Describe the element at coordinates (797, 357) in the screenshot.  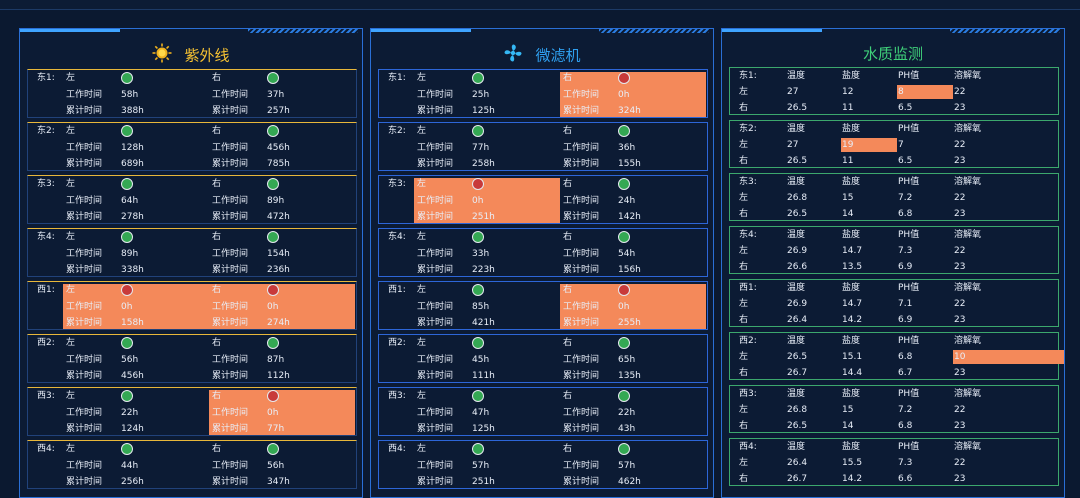
I see `left-value: 26.5` at that location.